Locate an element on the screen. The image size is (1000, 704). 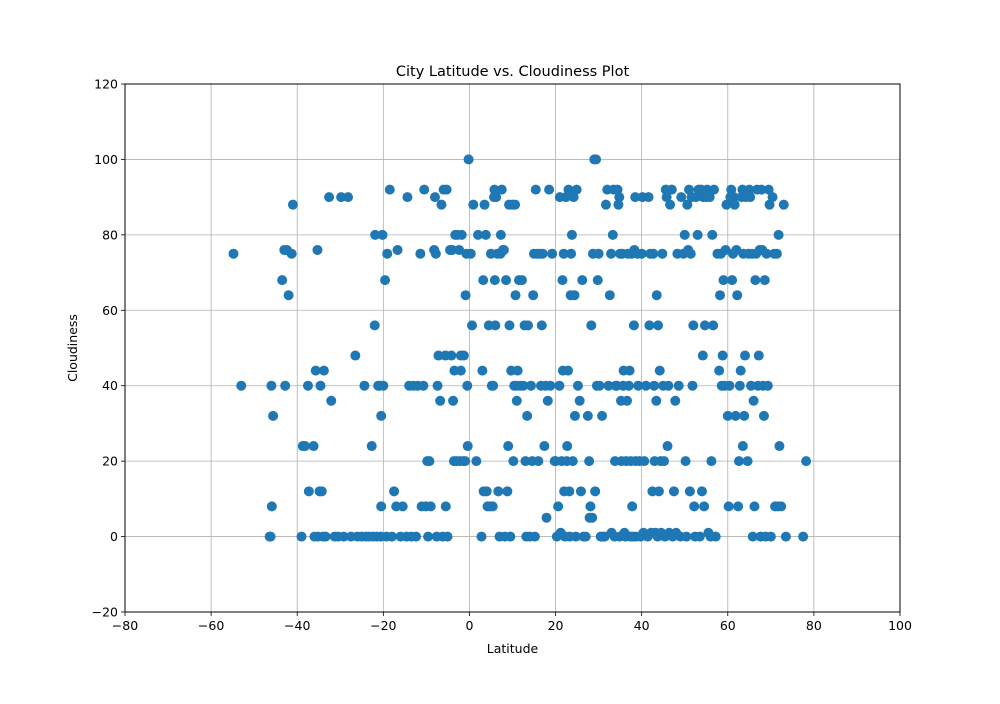
x-tick-label: 60 is located at coordinates (728, 625).